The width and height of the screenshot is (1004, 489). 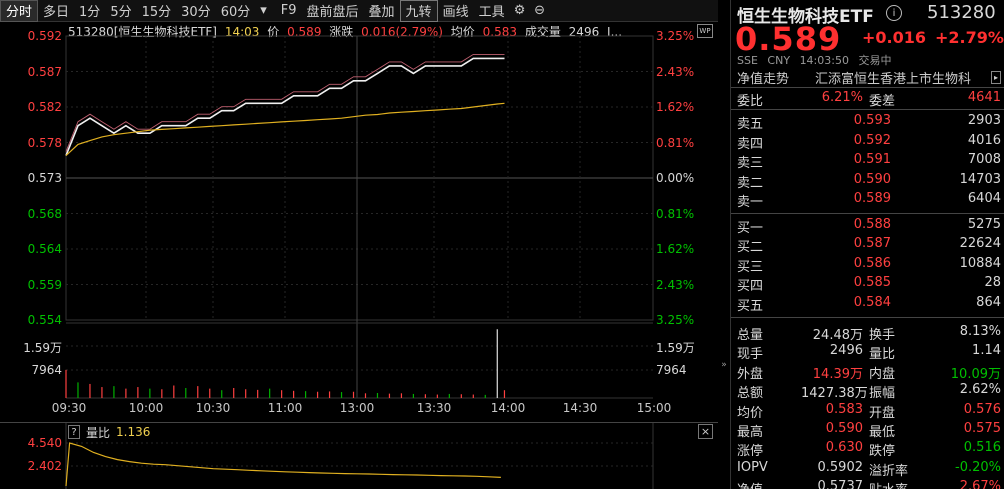 I want to click on ask-quantity: 7008, so click(x=984, y=159).